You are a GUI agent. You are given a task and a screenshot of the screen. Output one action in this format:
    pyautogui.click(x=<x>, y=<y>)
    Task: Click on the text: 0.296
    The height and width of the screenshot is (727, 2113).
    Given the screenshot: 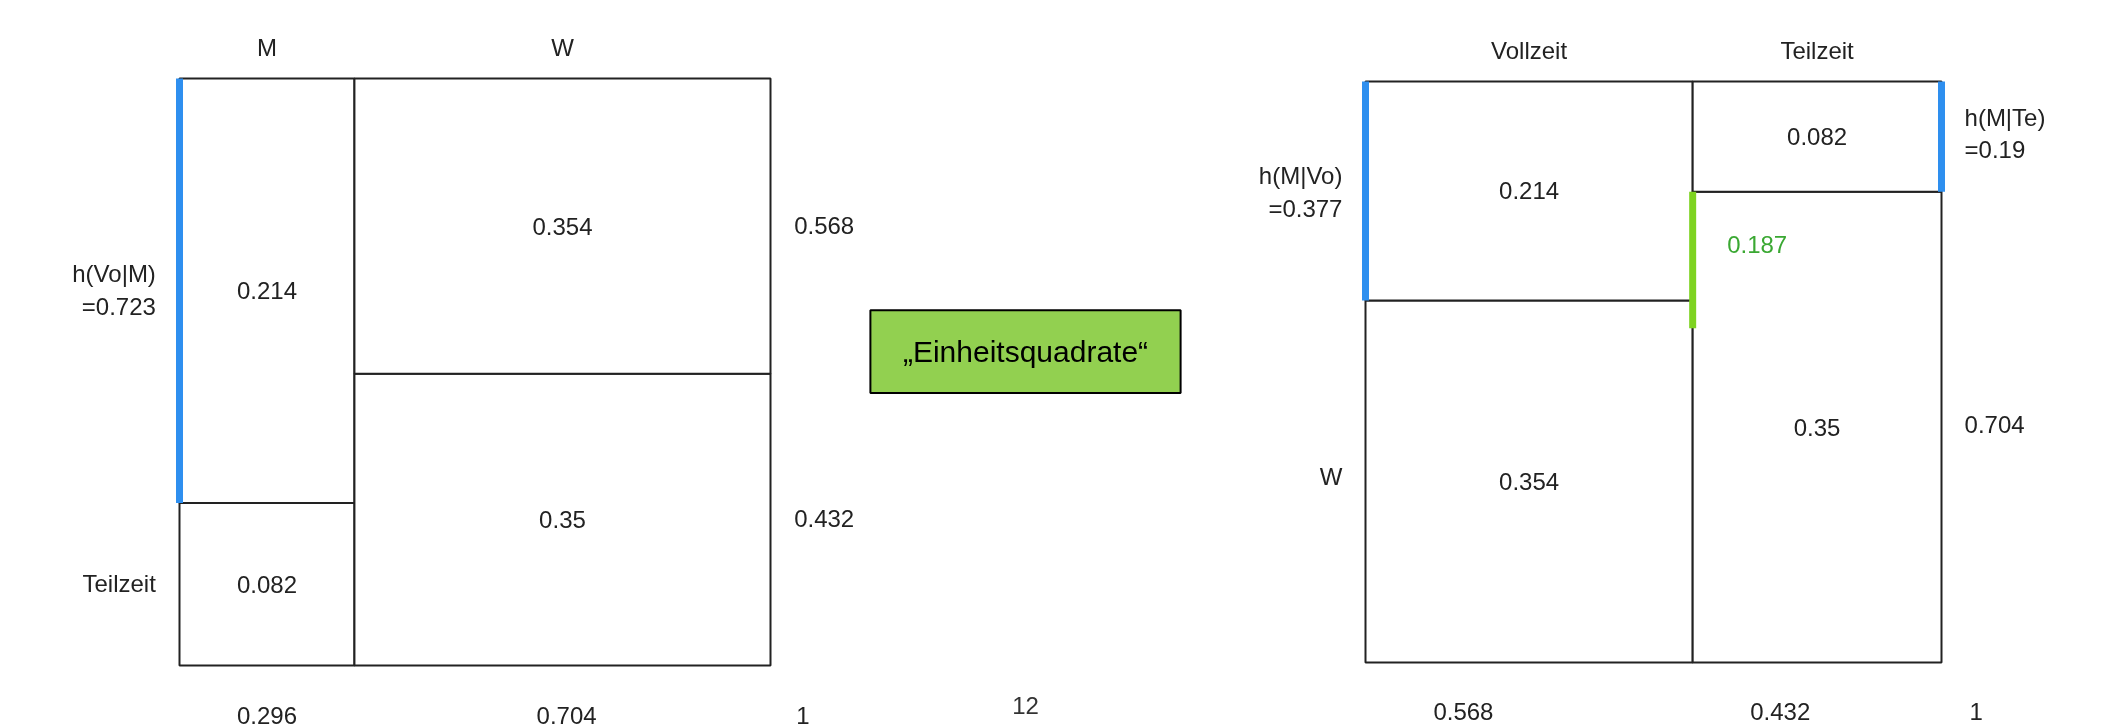 What is the action you would take?
    pyautogui.click(x=266, y=714)
    